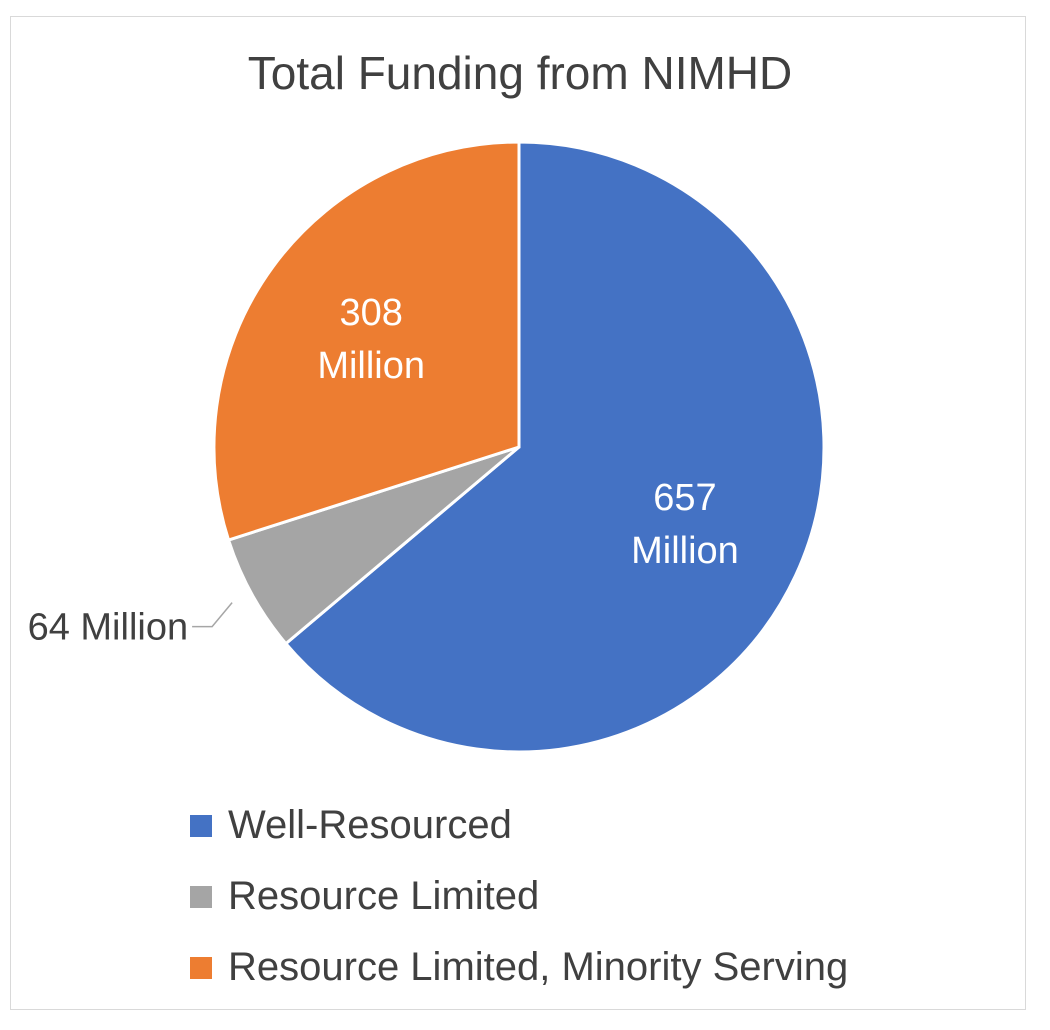  Describe the element at coordinates (373, 545) in the screenshot. I see `pie-slice-resource-limited` at that location.